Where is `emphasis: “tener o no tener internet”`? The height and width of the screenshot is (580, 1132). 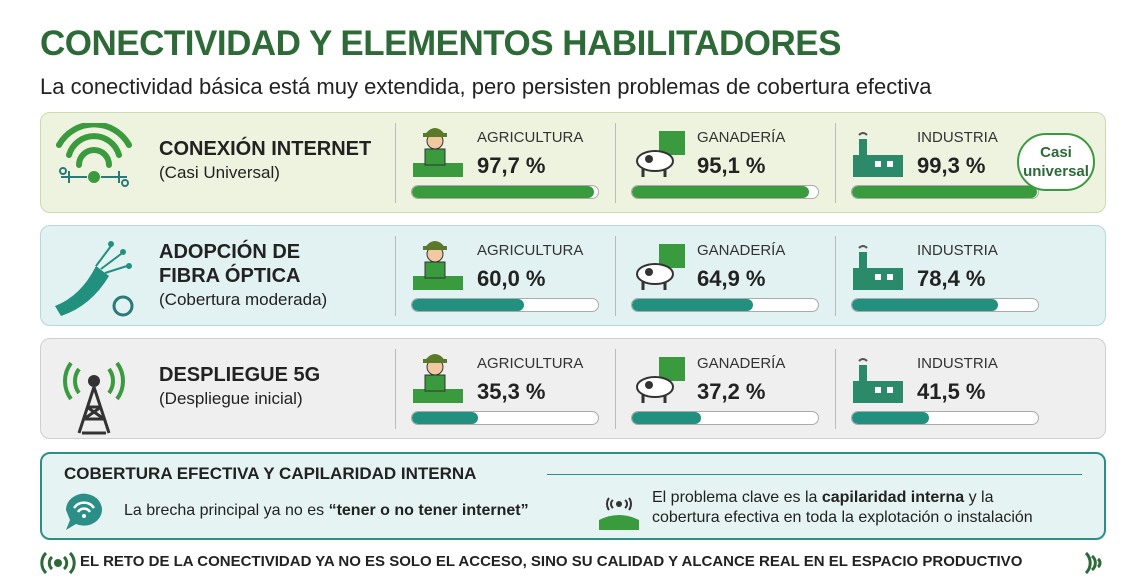 emphasis: “tener o no tener internet” is located at coordinates (428, 510).